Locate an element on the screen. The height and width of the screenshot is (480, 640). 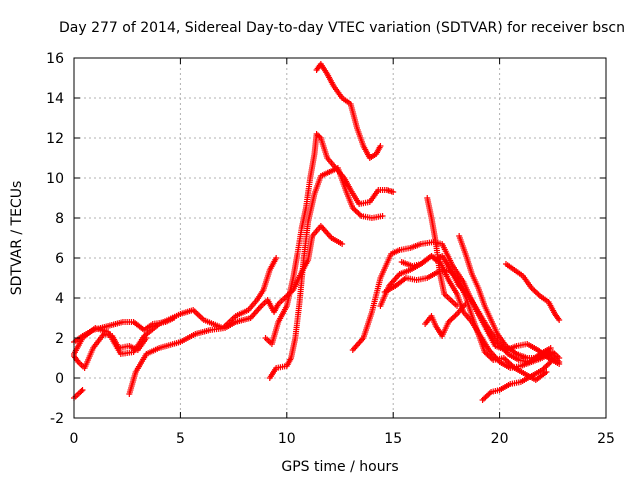
x-tick-label: 0 is located at coordinates (74, 439).